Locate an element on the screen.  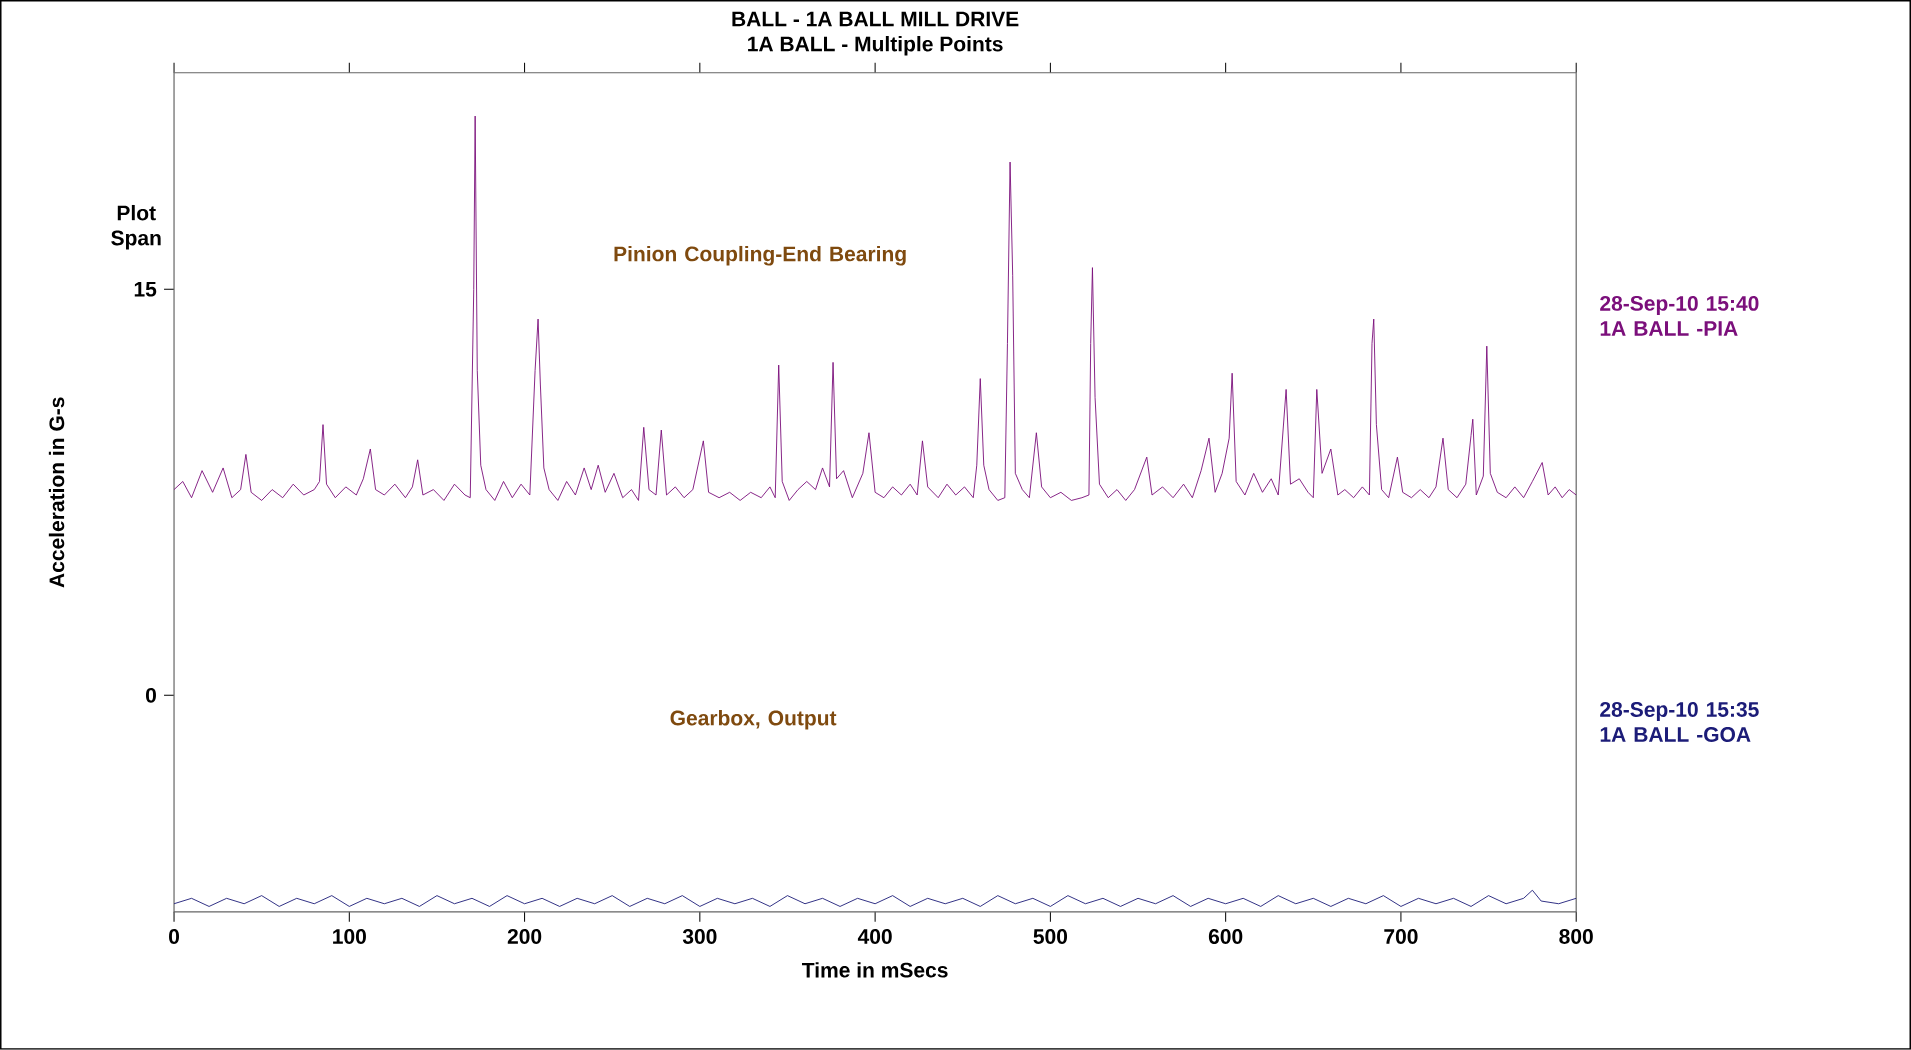
y-tick-label: 15 is located at coordinates (145, 289).